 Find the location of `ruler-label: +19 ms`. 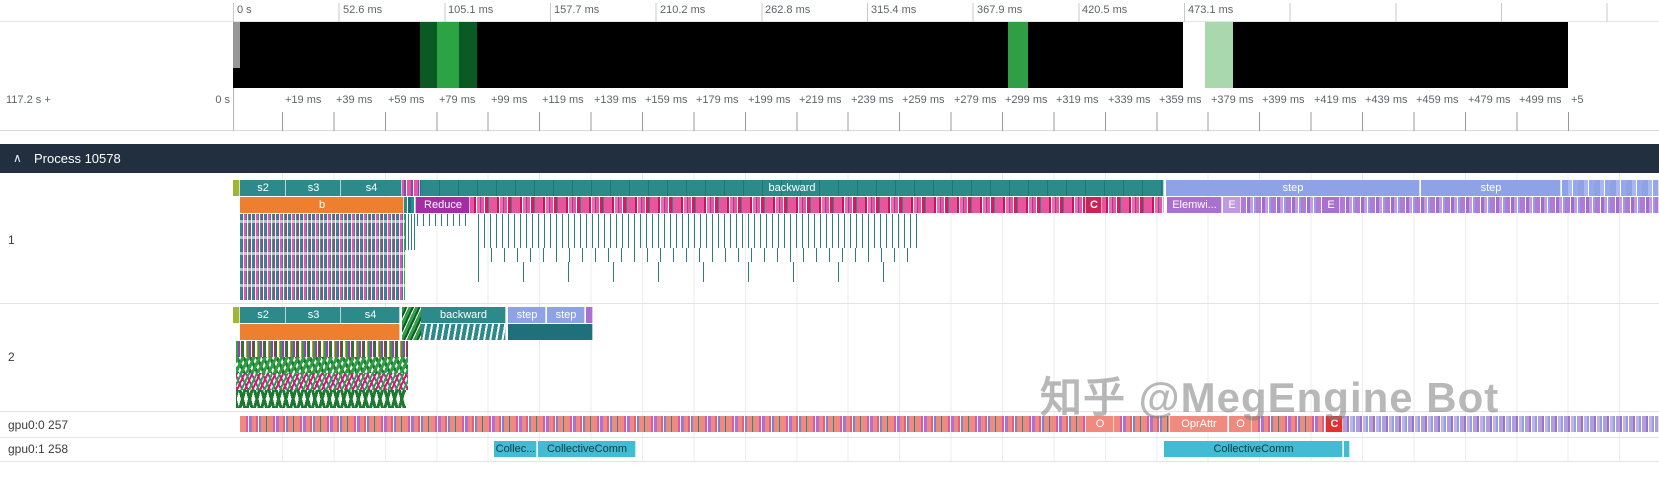

ruler-label: +19 ms is located at coordinates (303, 100).